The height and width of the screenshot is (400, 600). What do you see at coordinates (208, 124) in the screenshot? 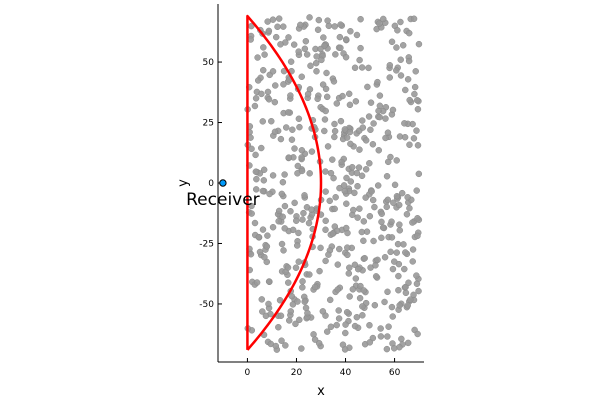
I see `y-tick-label: 25` at bounding box center [208, 124].